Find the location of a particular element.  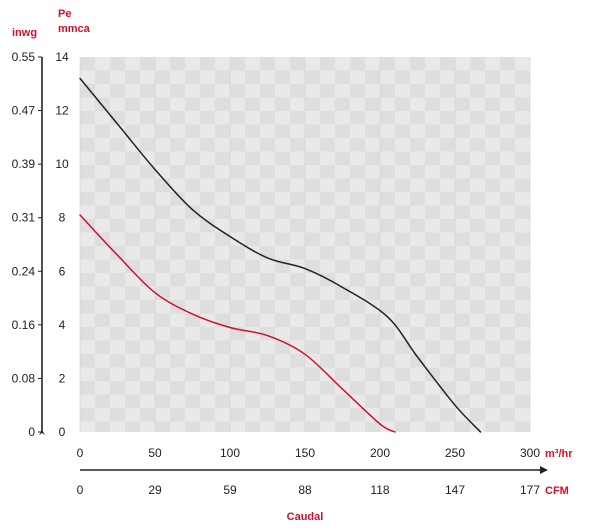

y-tick-label: 4 is located at coordinates (62, 325).